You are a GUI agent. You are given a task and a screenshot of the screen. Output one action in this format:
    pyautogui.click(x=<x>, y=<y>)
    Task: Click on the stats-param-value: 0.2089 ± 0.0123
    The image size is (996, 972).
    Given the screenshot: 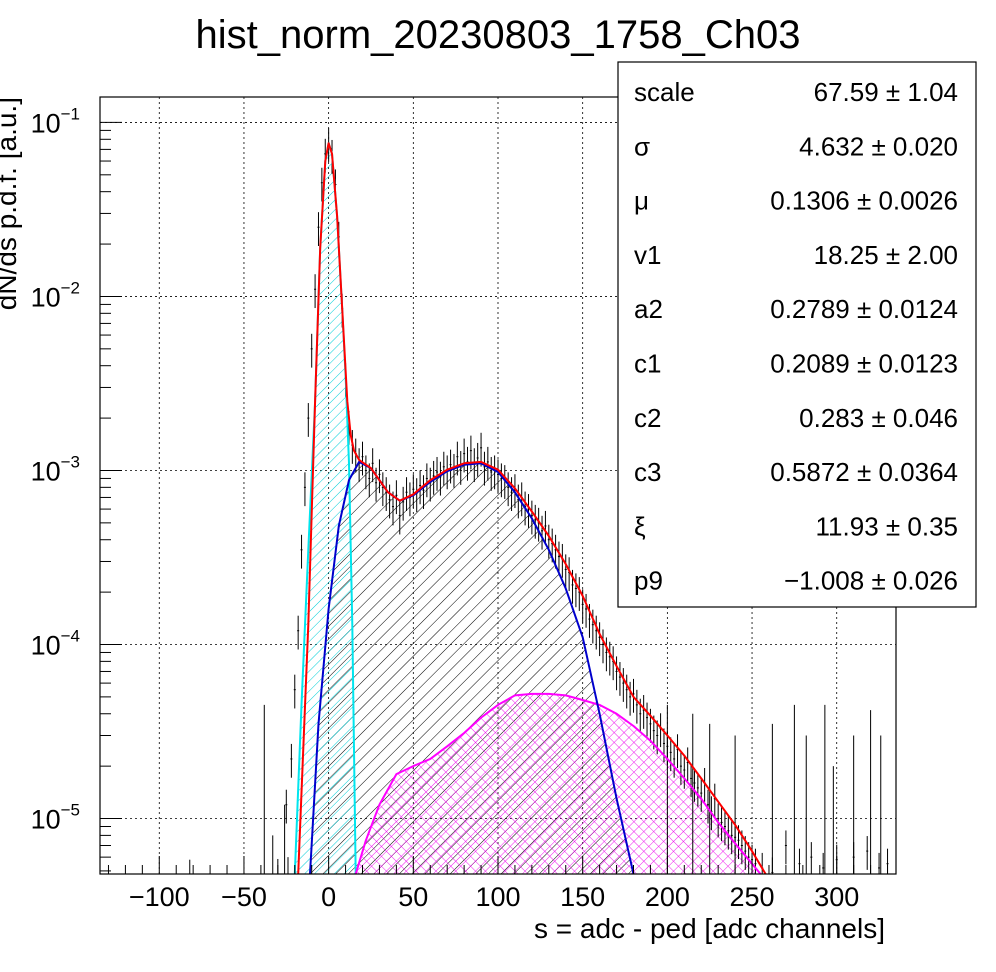 What is the action you would take?
    pyautogui.click(x=864, y=364)
    